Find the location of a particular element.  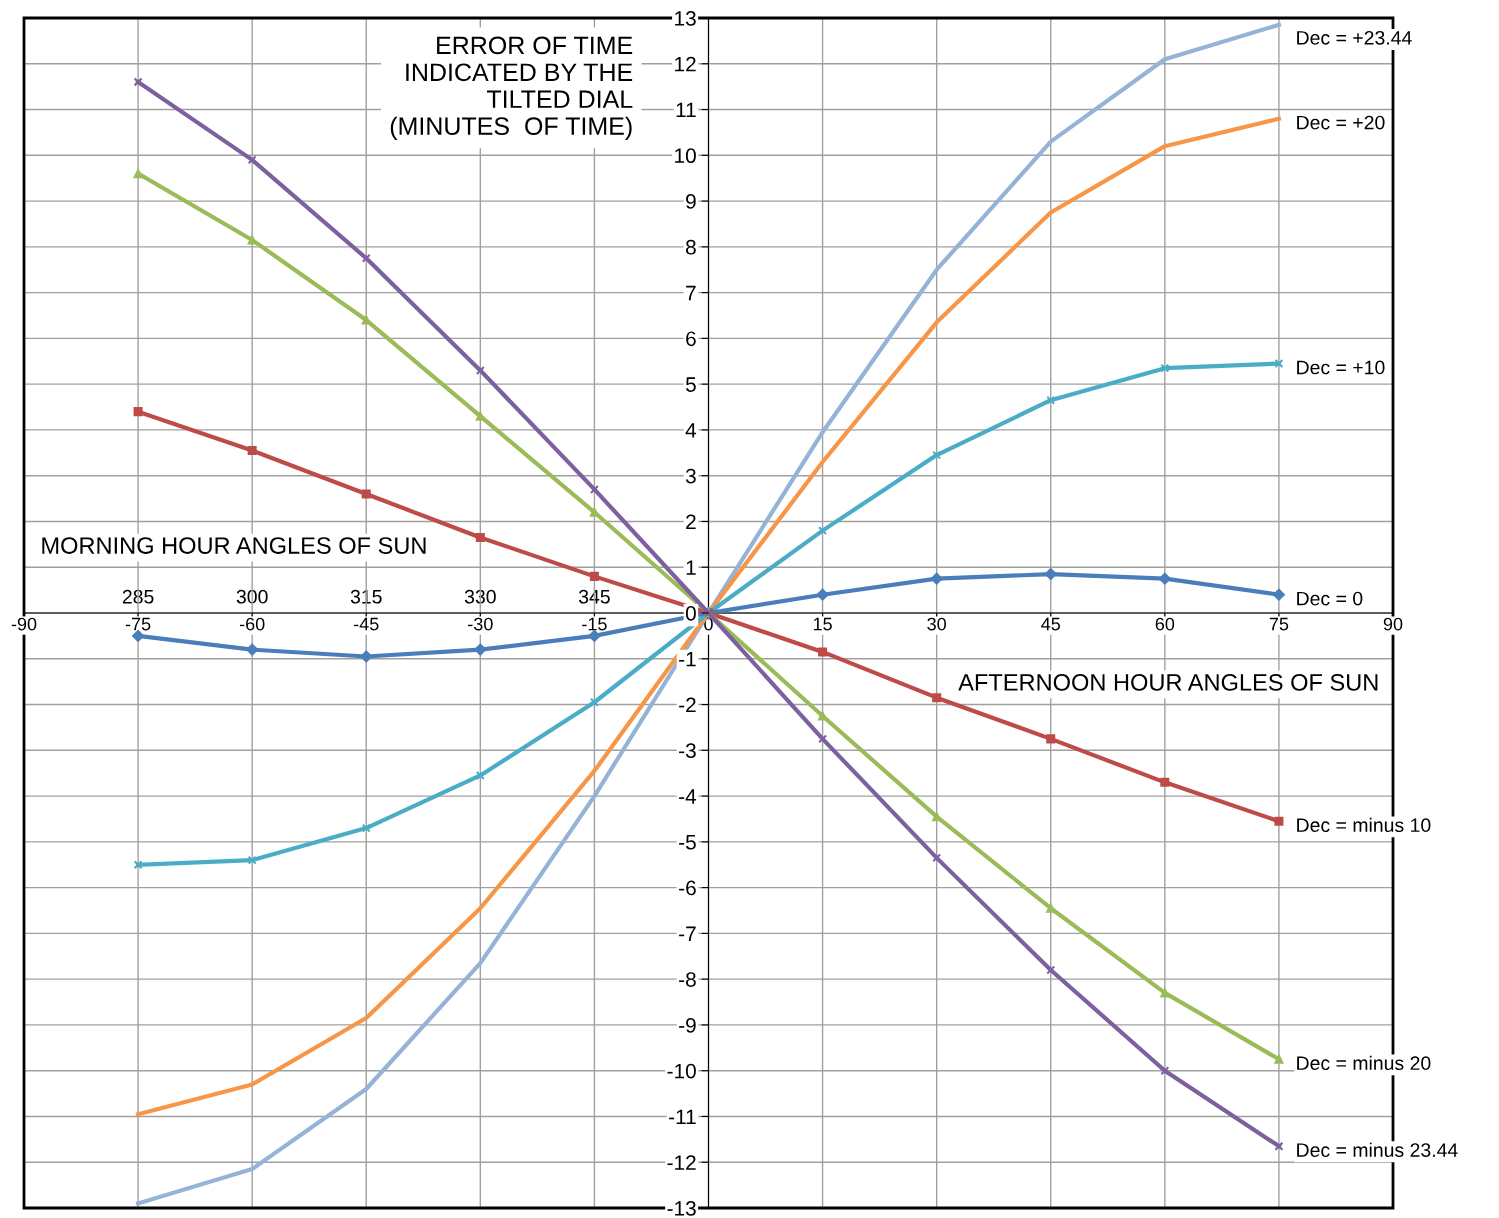

y-tick-label: 9 is located at coordinates (691, 201).